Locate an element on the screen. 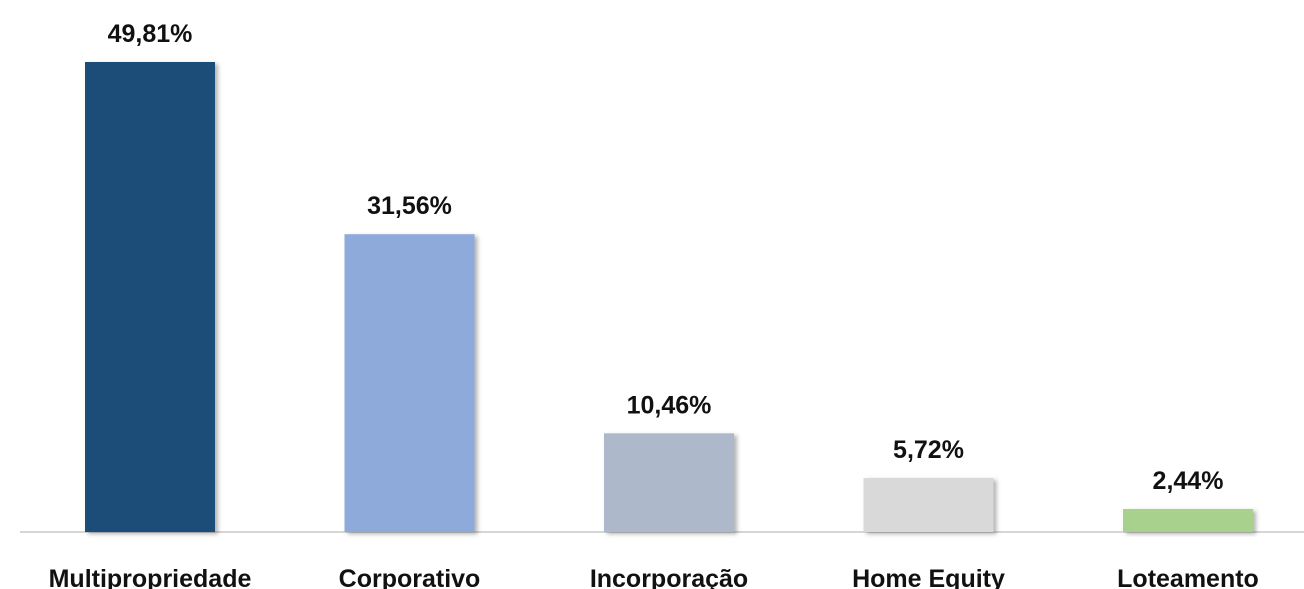 The width and height of the screenshot is (1304, 589). value-label: 2,44% is located at coordinates (1188, 481).